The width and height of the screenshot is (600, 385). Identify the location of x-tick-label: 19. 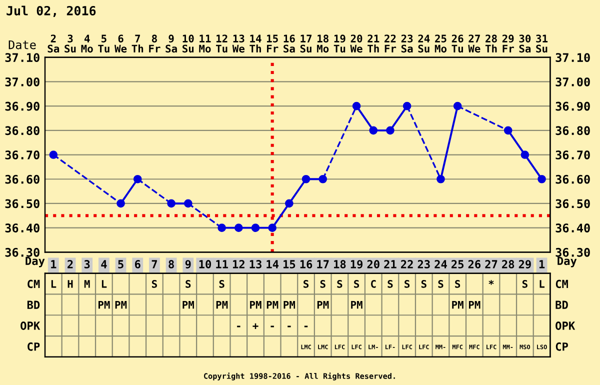
(356, 264).